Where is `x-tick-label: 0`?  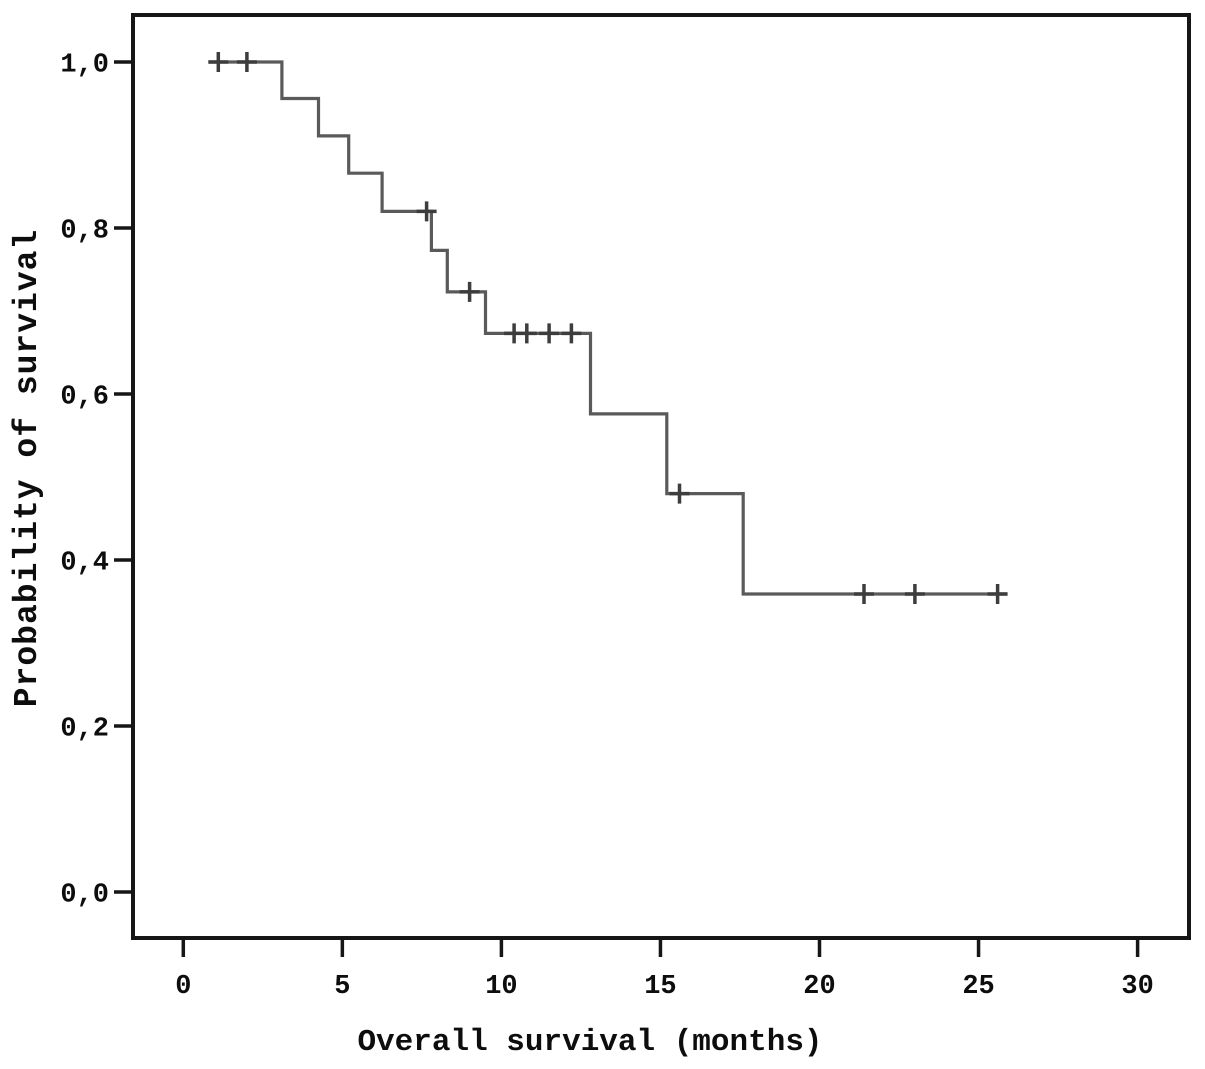 x-tick-label: 0 is located at coordinates (183, 987).